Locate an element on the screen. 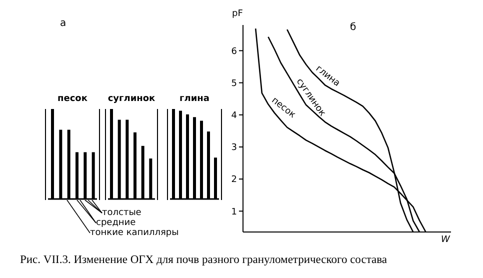  text: Рис. VII.3. Изменение ОГХ для почв разного гранулометрического состава is located at coordinates (203, 260).